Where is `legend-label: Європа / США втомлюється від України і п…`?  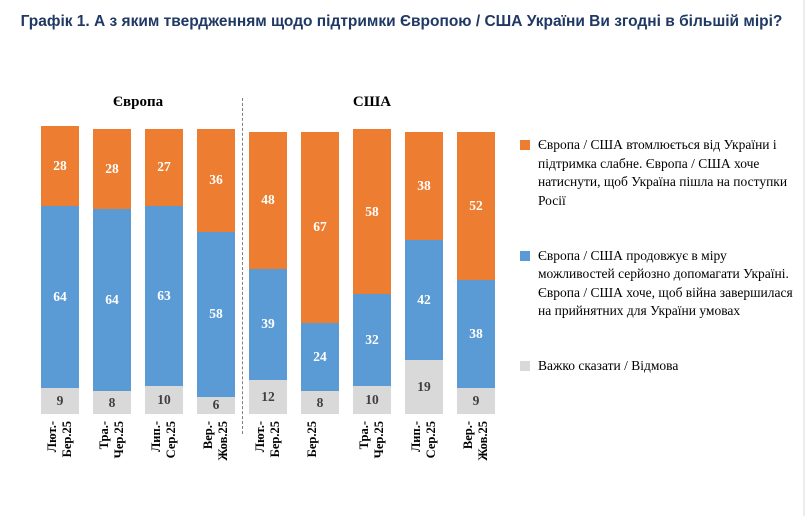 legend-label: Європа / США втомлюється від України і п… is located at coordinates (663, 172).